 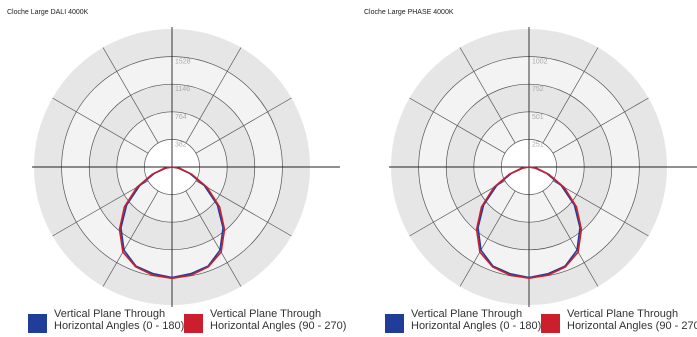 What do you see at coordinates (182, 89) in the screenshot?
I see `radial-tick-label: 1146` at bounding box center [182, 89].